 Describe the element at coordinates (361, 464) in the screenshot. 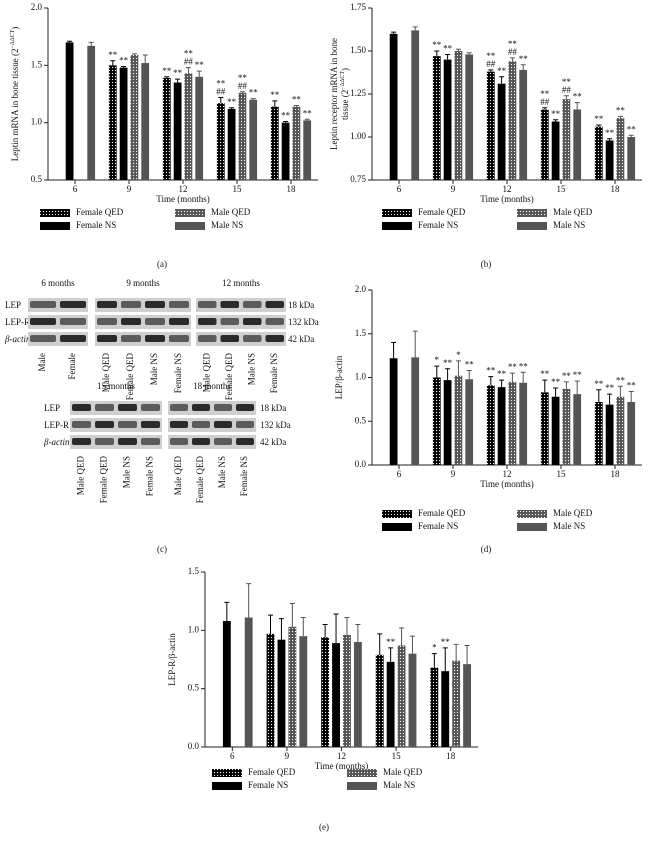

I see `y-tick-label: 0.0` at that location.